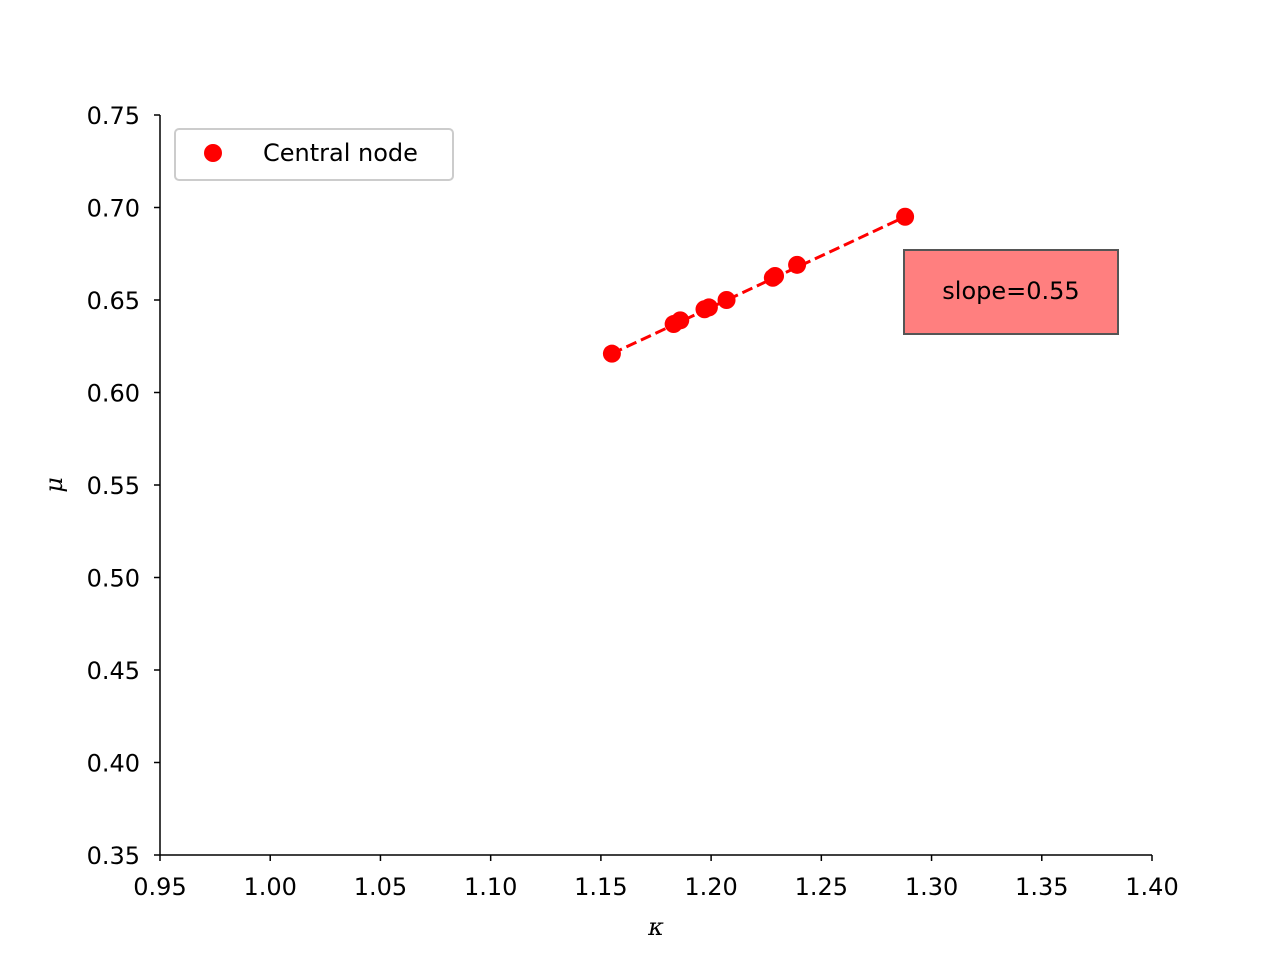  What do you see at coordinates (710, 887) in the screenshot?
I see `x-tick-label: 1.20` at bounding box center [710, 887].